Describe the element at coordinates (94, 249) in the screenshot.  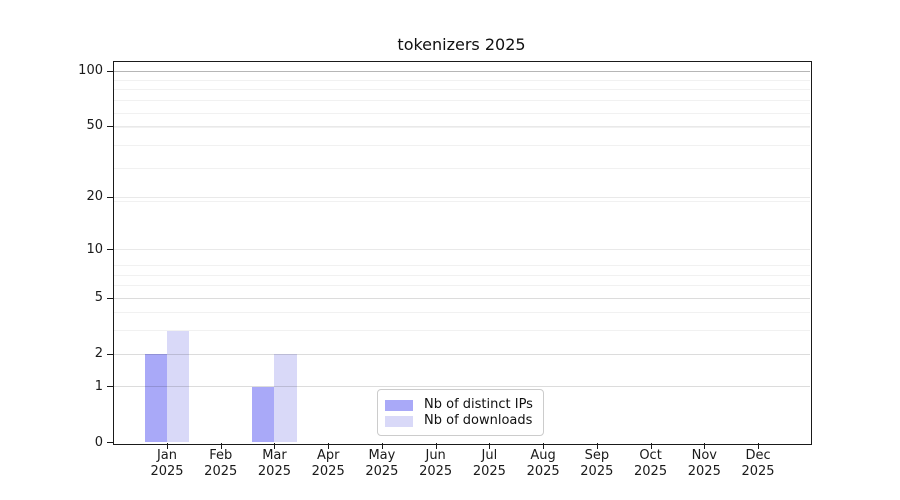
I see `y-tick-label: 10` at that location.